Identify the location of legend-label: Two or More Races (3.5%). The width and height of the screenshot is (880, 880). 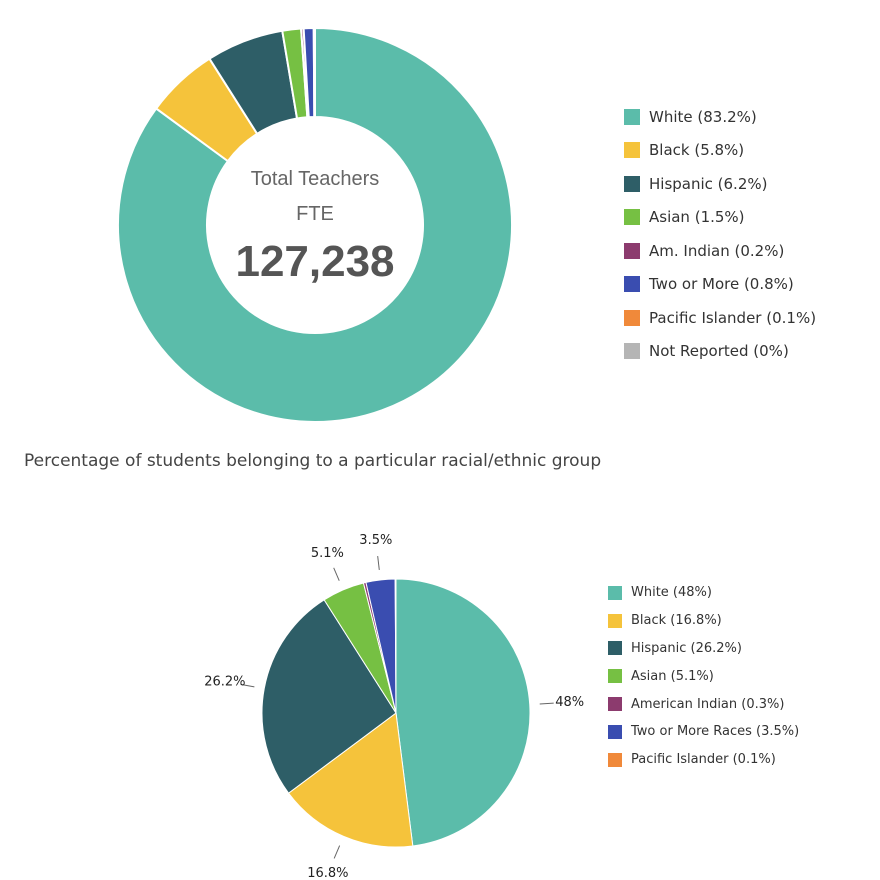
(715, 732).